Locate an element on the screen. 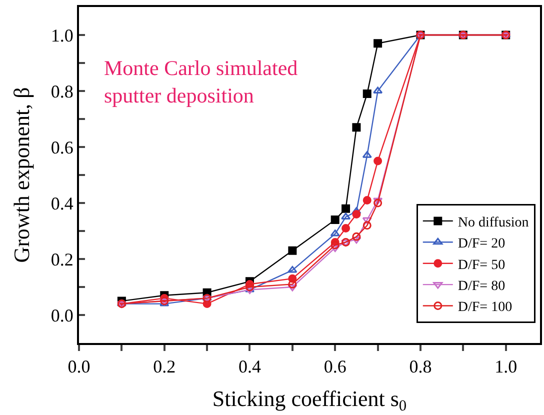  legend-label: D/F= 100 is located at coordinates (485, 308).